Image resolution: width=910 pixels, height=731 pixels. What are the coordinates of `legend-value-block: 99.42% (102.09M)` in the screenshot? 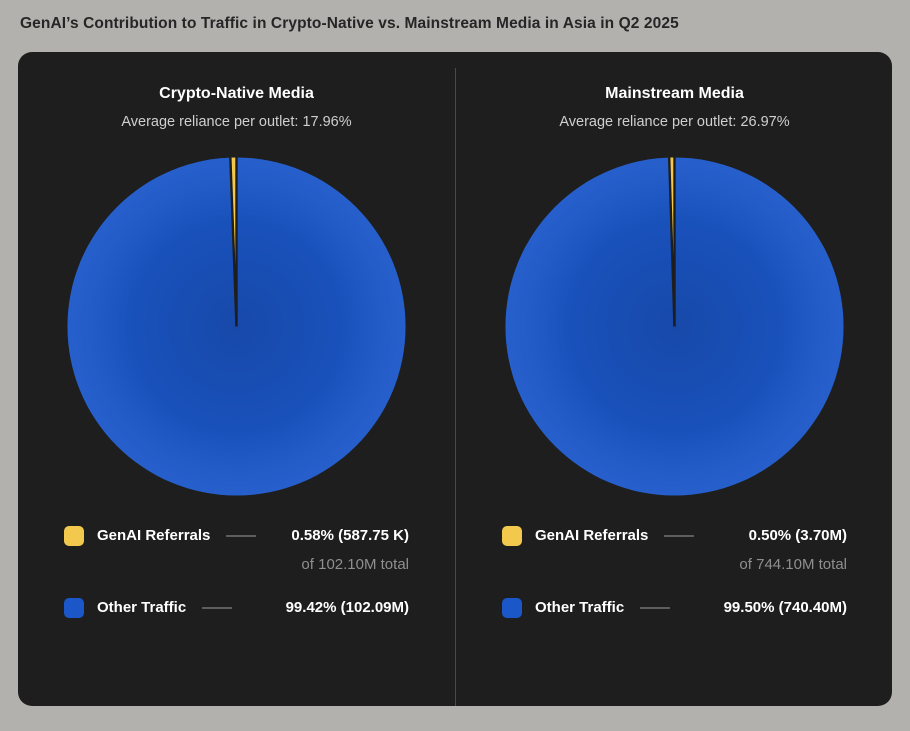 It's located at (347, 608).